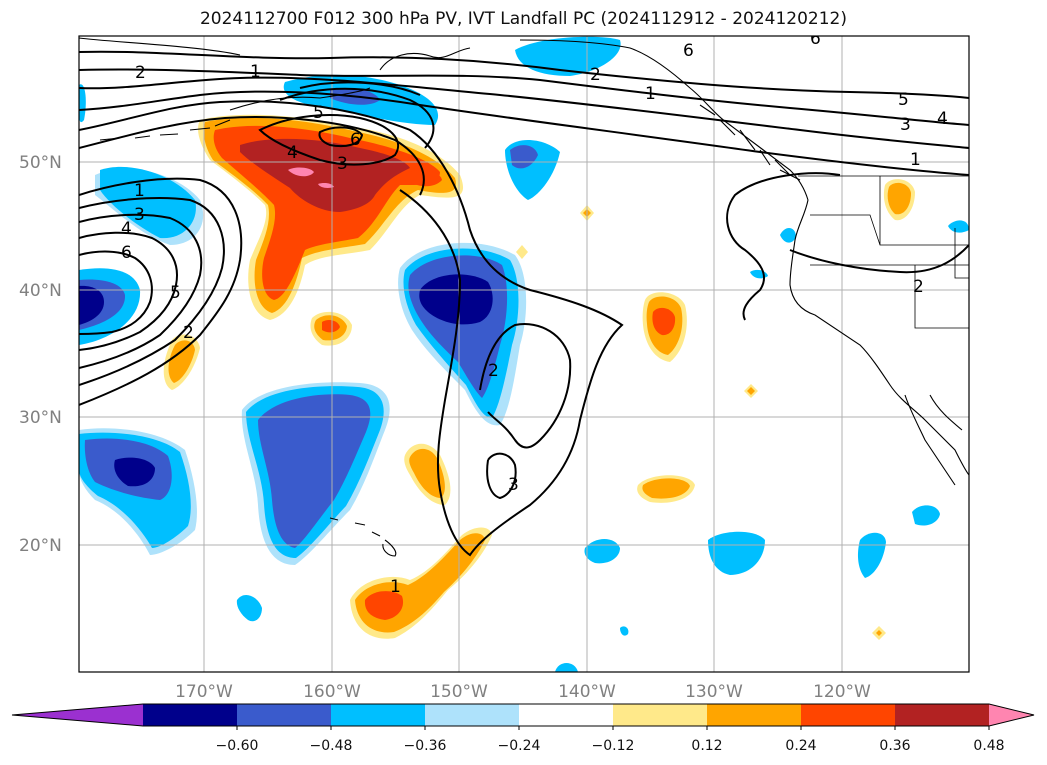 The height and width of the screenshot is (765, 1047). What do you see at coordinates (714, 692) in the screenshot?
I see `lon-label-130w: 130°W` at bounding box center [714, 692].